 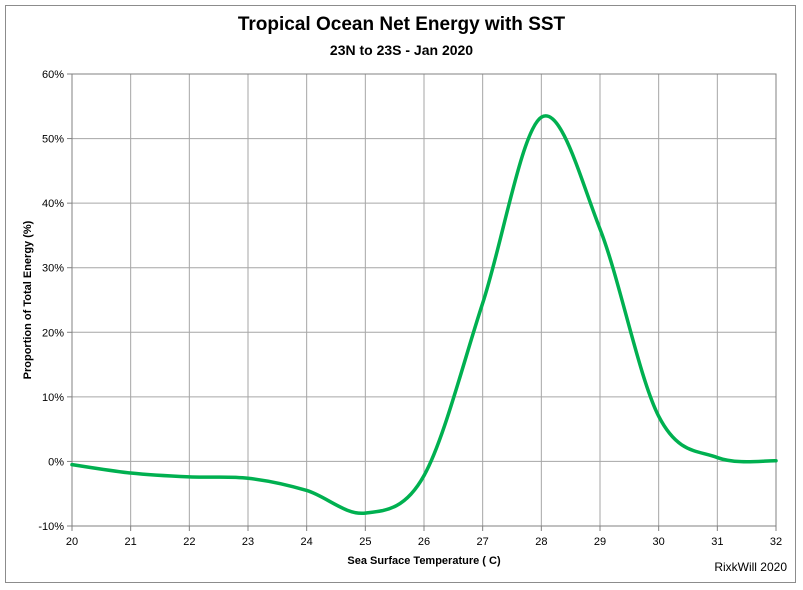 I want to click on x-tick-label: 23, so click(x=248, y=542).